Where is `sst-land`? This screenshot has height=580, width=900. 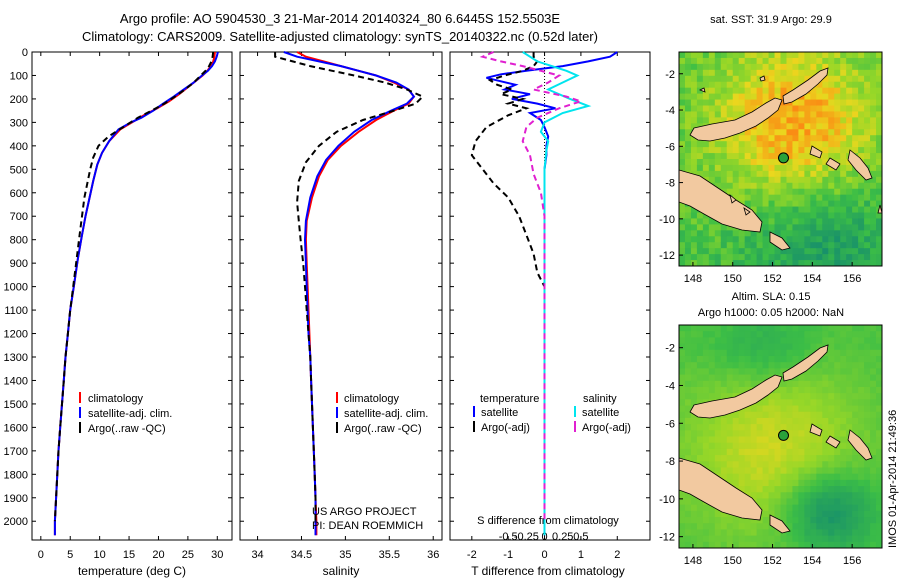
sst-land is located at coordinates (780, 159).